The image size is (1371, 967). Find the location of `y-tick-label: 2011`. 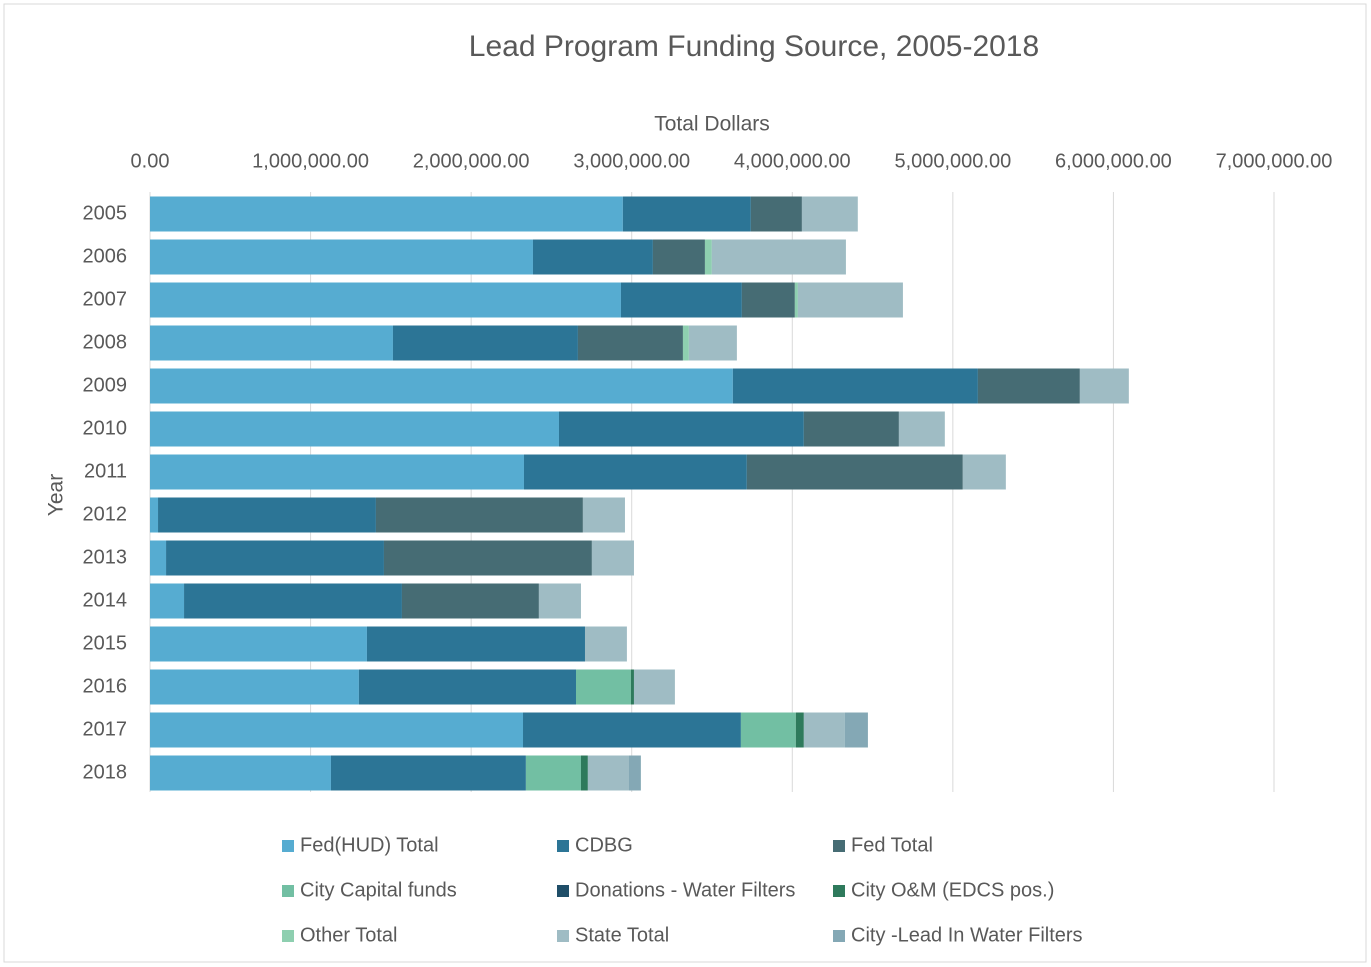

y-tick-label: 2011 is located at coordinates (105, 471).